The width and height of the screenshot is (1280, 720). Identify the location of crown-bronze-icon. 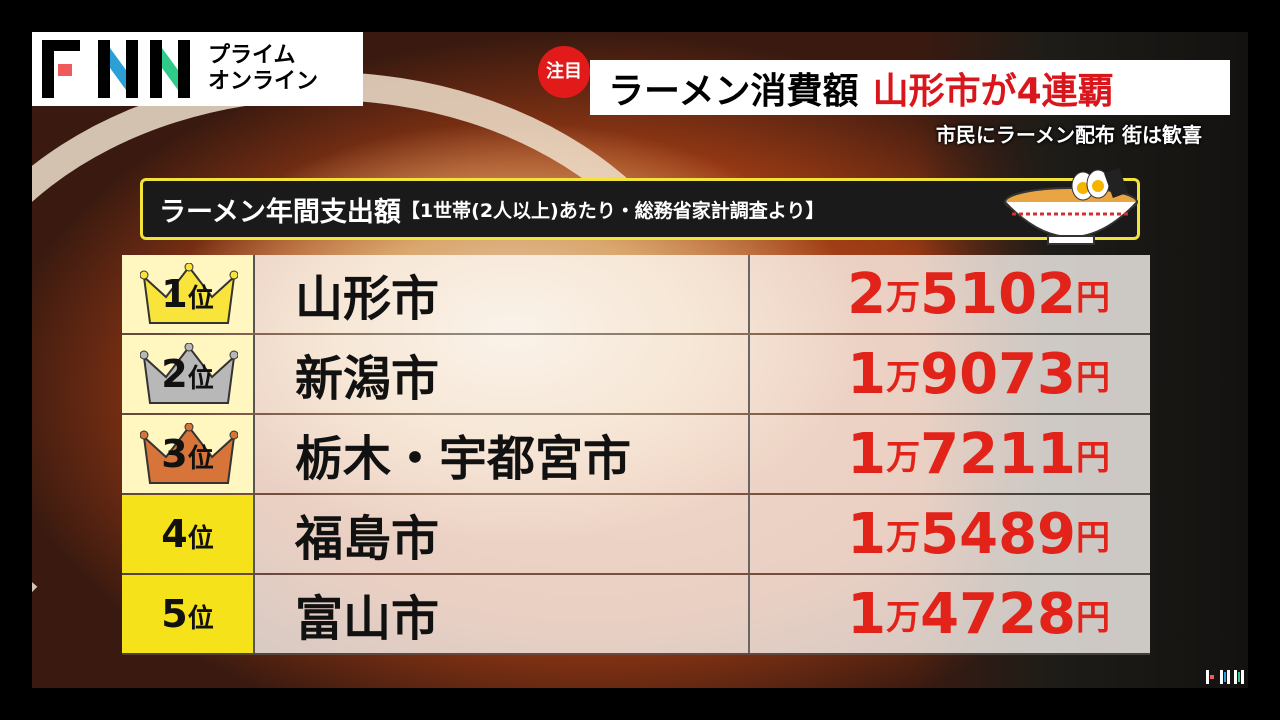
(189, 453).